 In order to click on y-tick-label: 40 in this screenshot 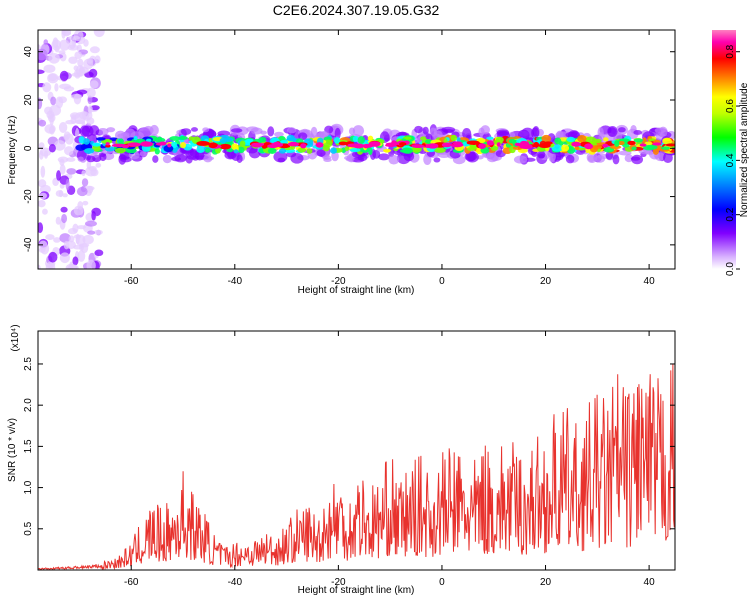, I will do `click(28, 52)`.